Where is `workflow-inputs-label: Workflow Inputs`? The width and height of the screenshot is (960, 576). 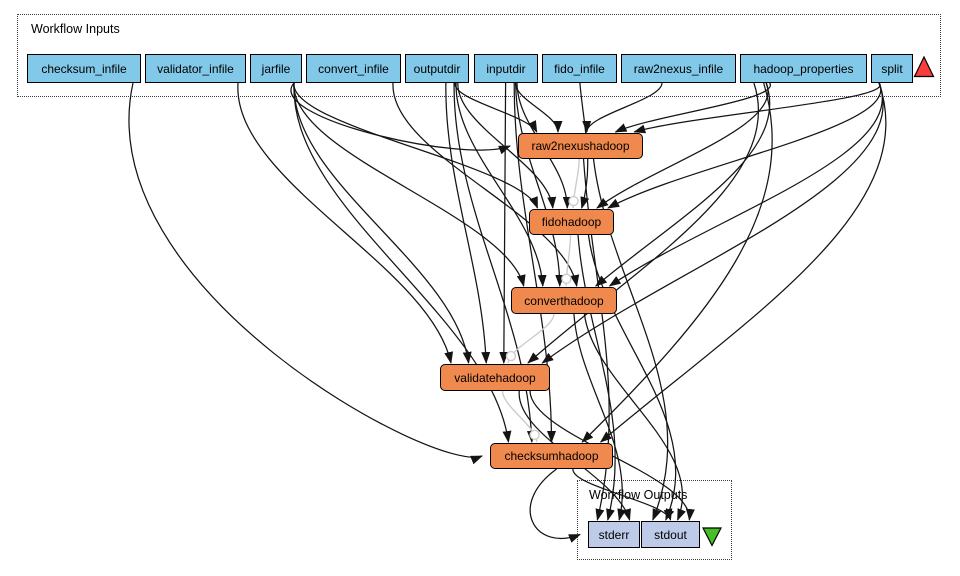 workflow-inputs-label: Workflow Inputs is located at coordinates (75, 29).